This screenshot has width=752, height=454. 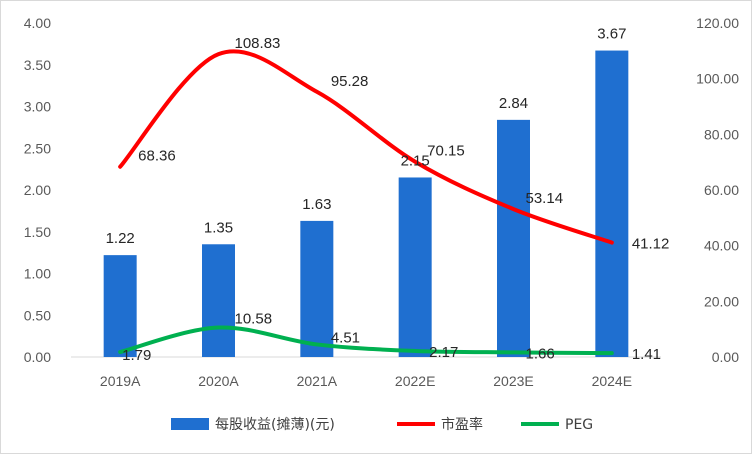 What do you see at coordinates (513, 103) in the screenshot?
I see `eps-data-label: 2.84` at bounding box center [513, 103].